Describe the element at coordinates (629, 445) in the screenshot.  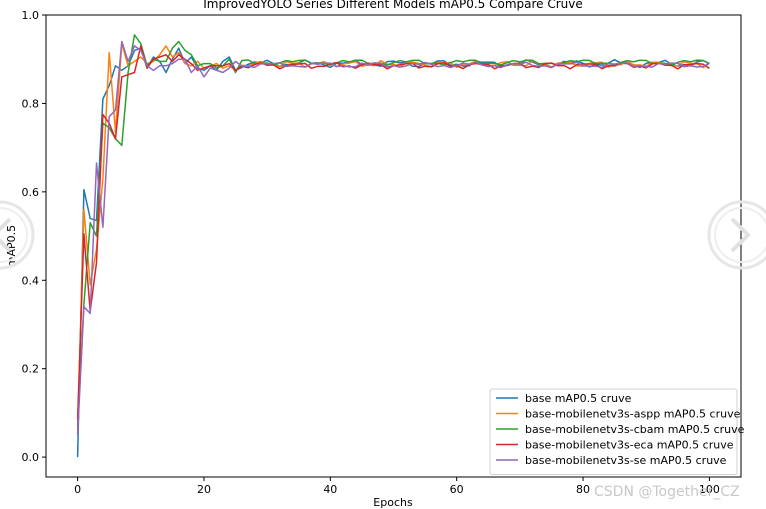
I see `legend-label: base-mobilenetv3s-eca mAP0.5 cruve` at that location.